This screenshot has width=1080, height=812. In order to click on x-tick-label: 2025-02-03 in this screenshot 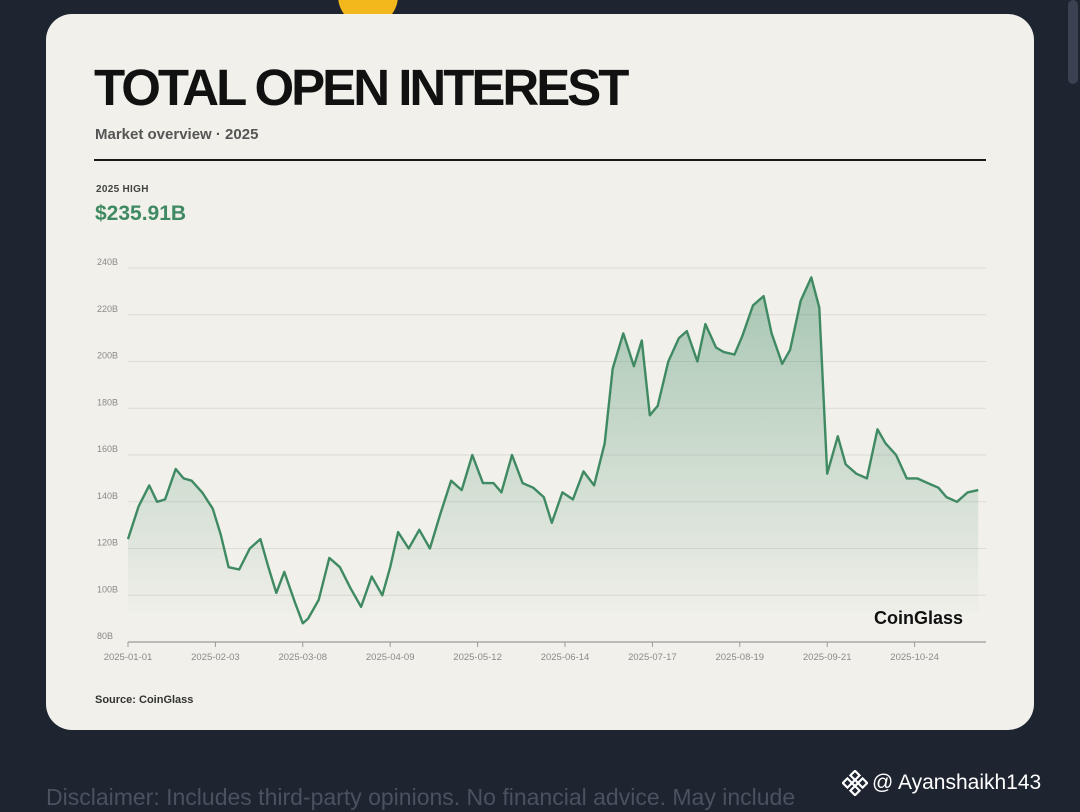, I will do `click(215, 657)`.